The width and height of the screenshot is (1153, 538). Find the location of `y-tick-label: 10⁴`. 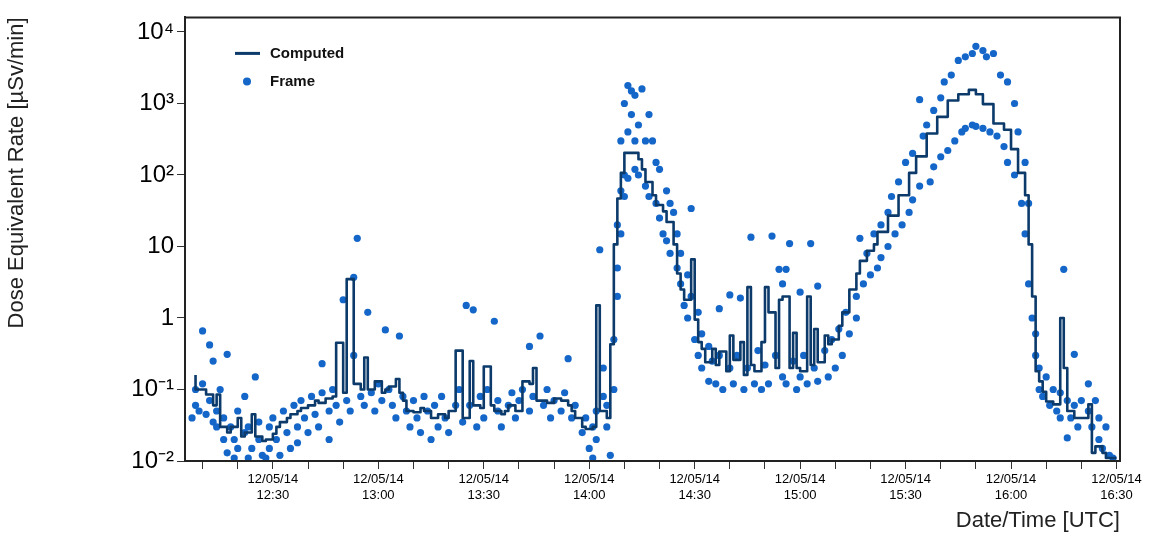

y-tick-label: 10⁴ is located at coordinates (155, 30).